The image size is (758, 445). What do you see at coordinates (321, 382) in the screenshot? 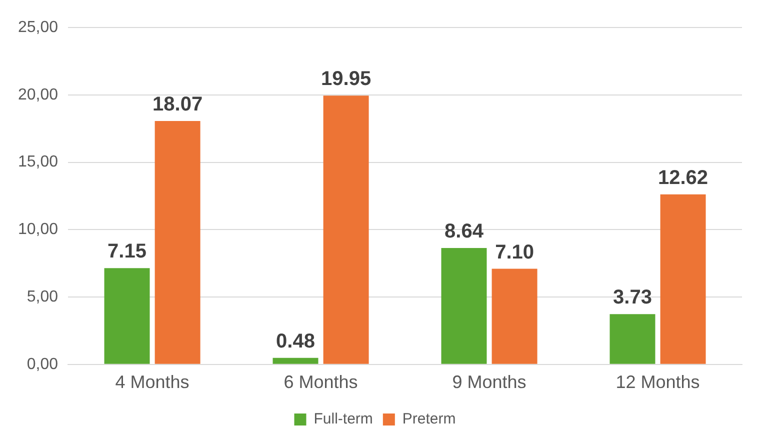
I see `x-tick-label: 6 Months` at bounding box center [321, 382].